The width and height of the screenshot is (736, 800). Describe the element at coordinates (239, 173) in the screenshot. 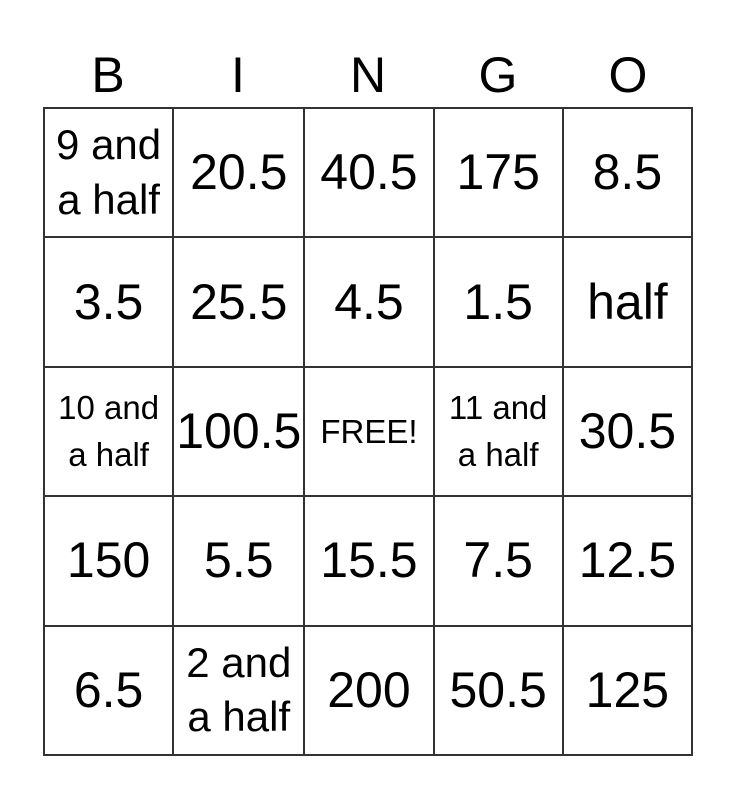

I see `bingo-cell: 20.5` at that location.